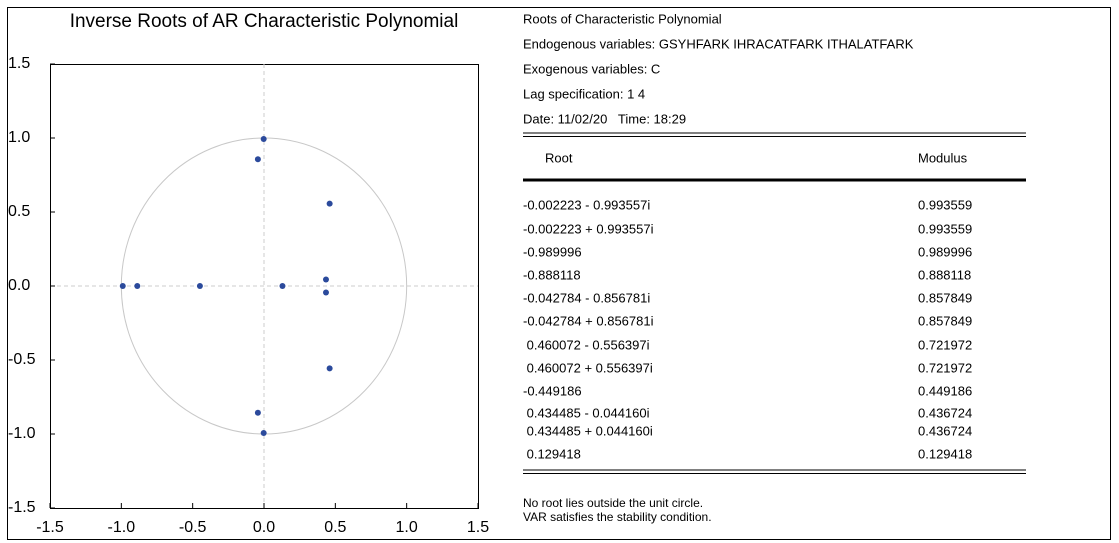  Describe the element at coordinates (264, 527) in the screenshot. I see `x-tick-label: 0.0` at that location.